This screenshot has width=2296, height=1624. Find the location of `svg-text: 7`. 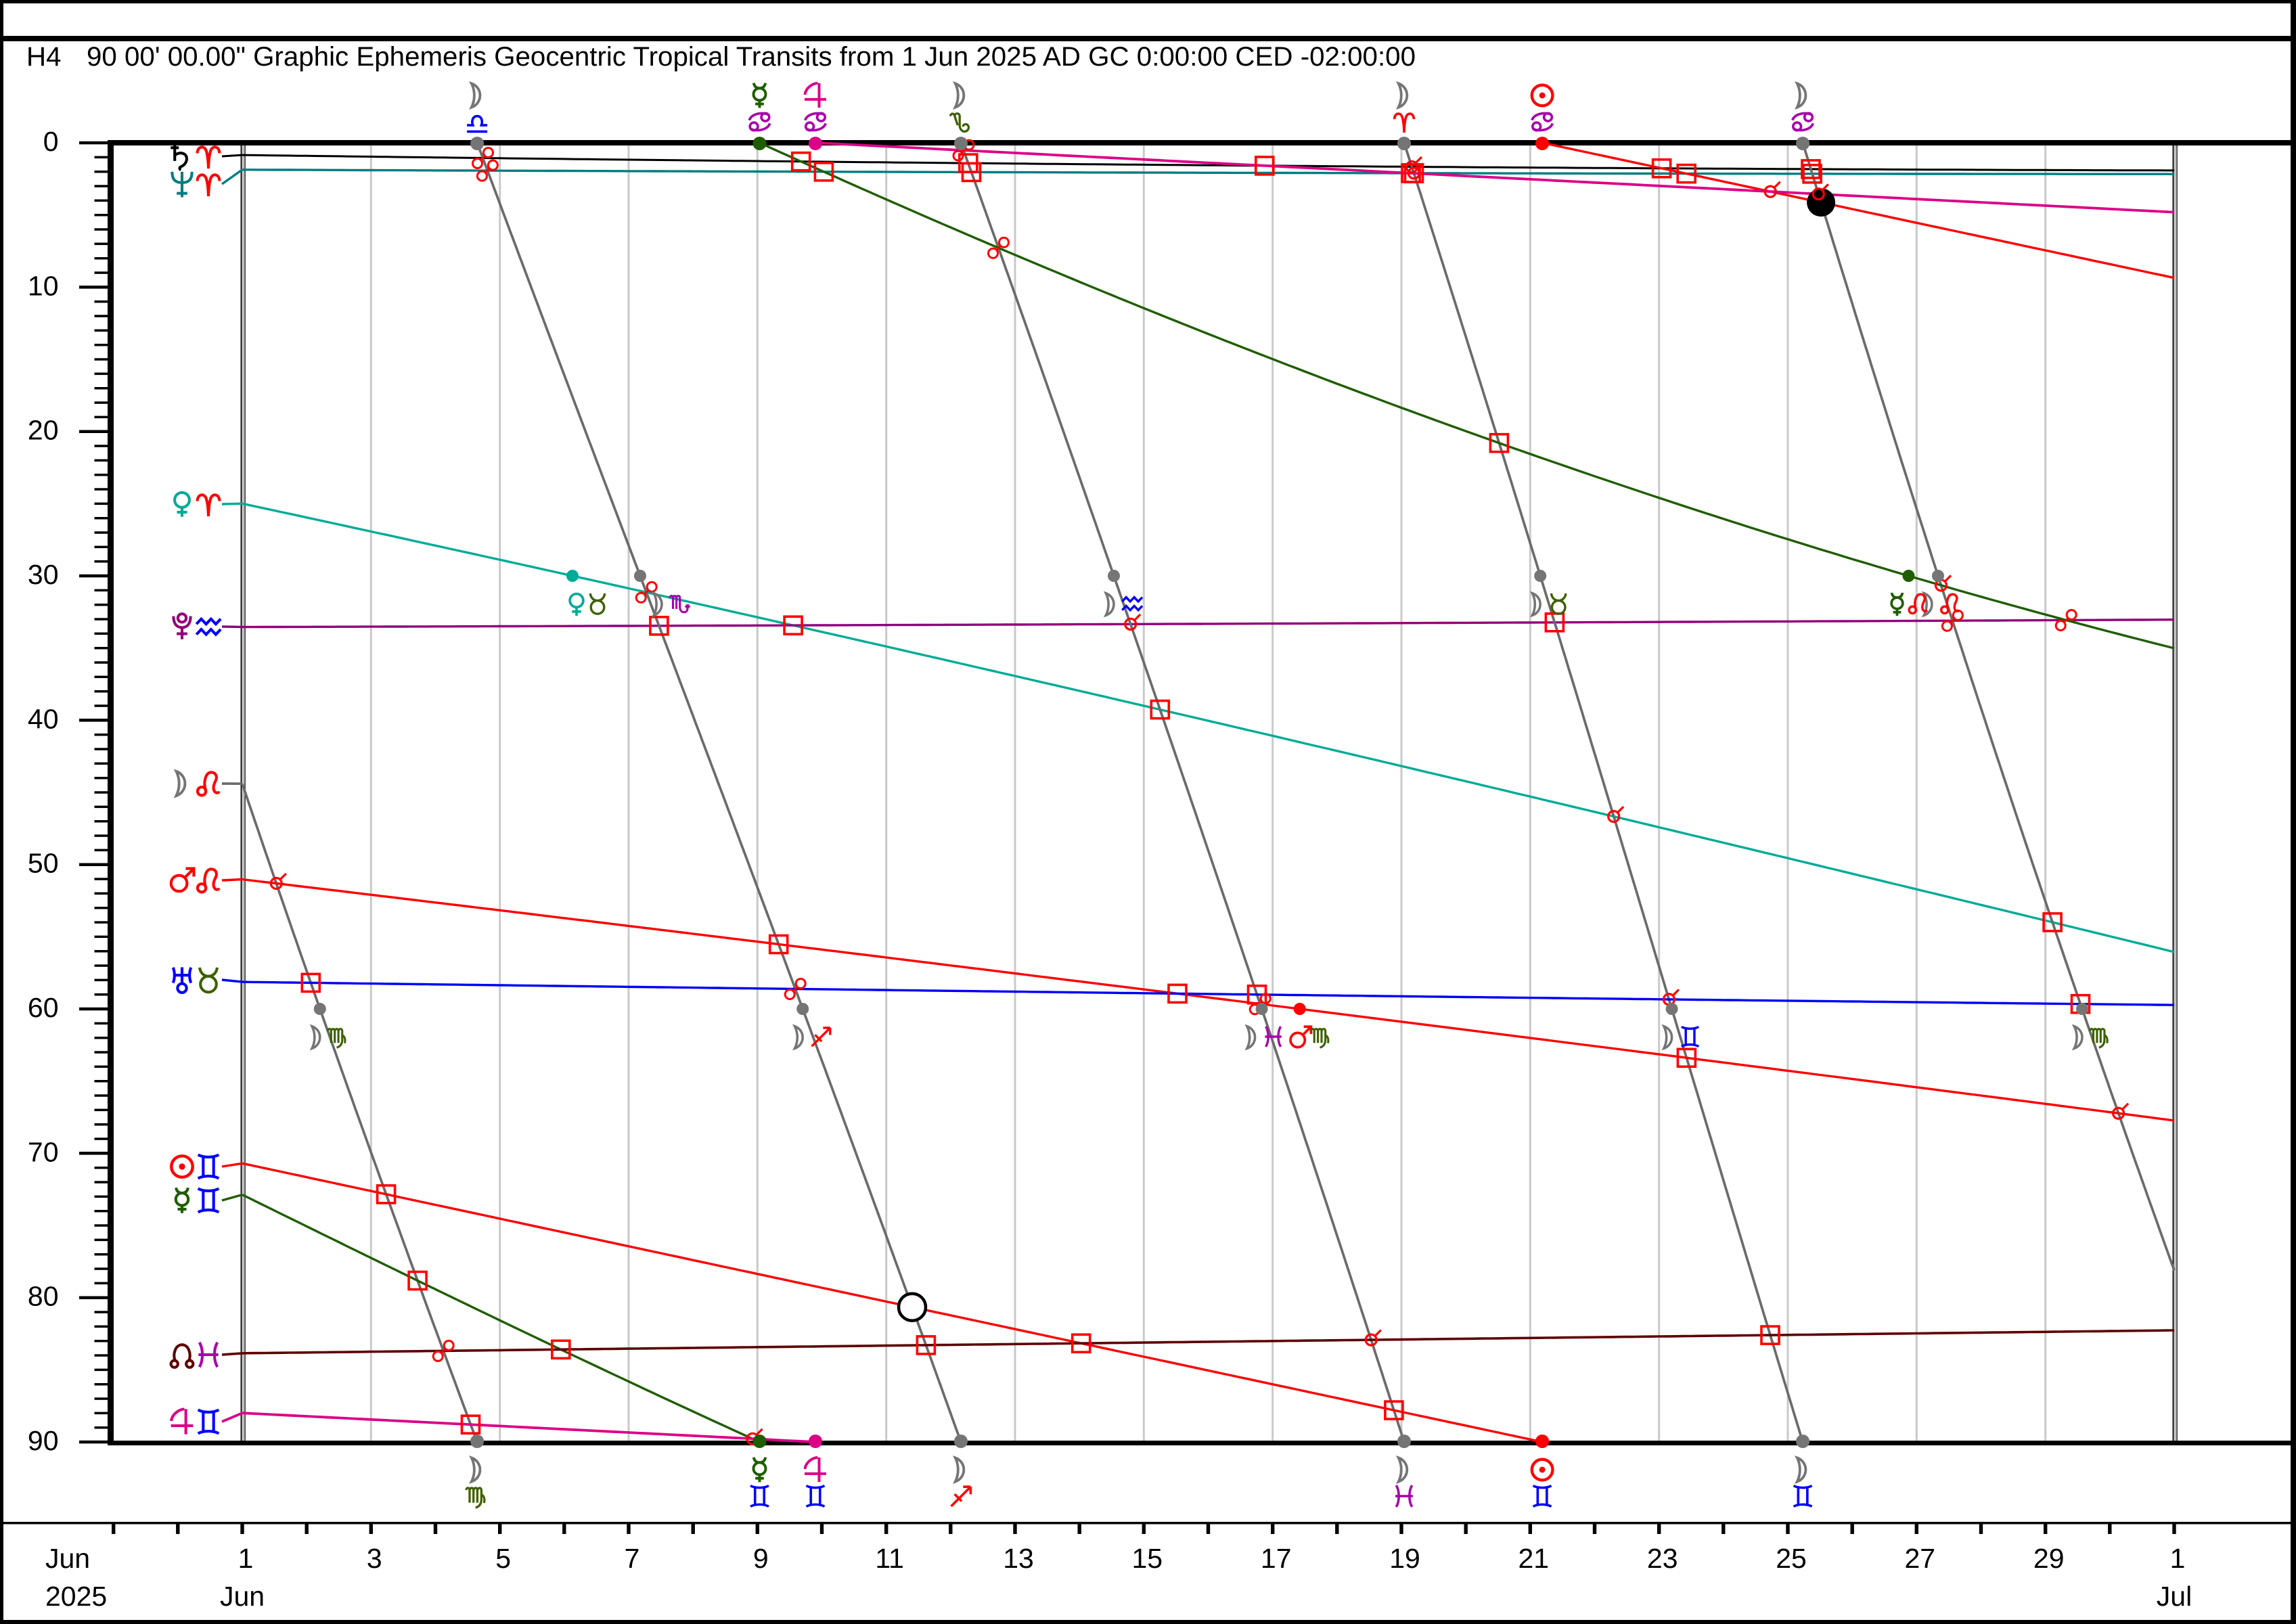

svg-text: 7 is located at coordinates (632, 1558).